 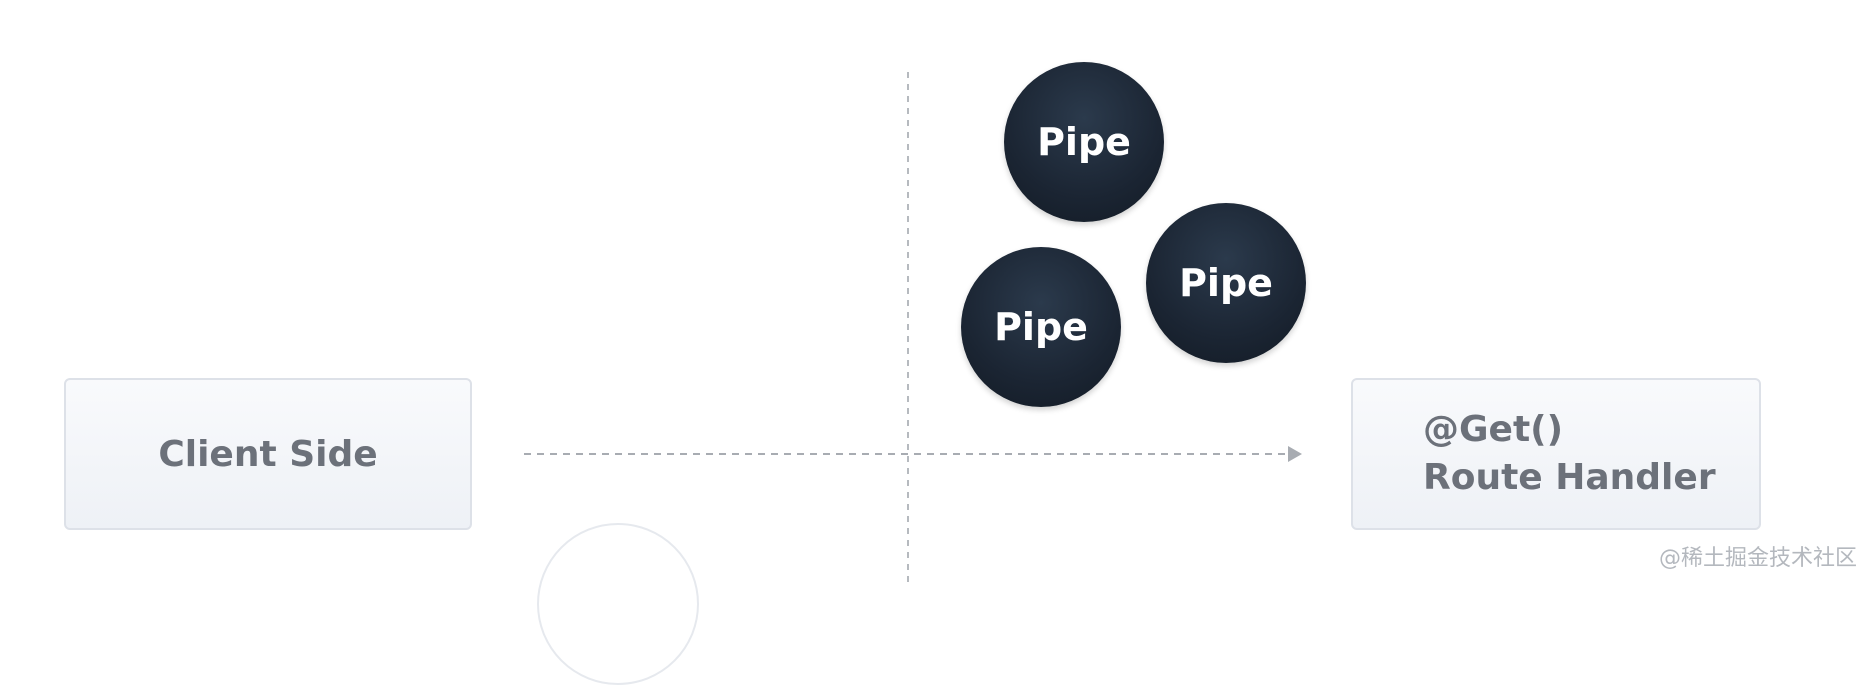 I want to click on route-handler-box: @Get() Route Handler, so click(x=1556, y=454).